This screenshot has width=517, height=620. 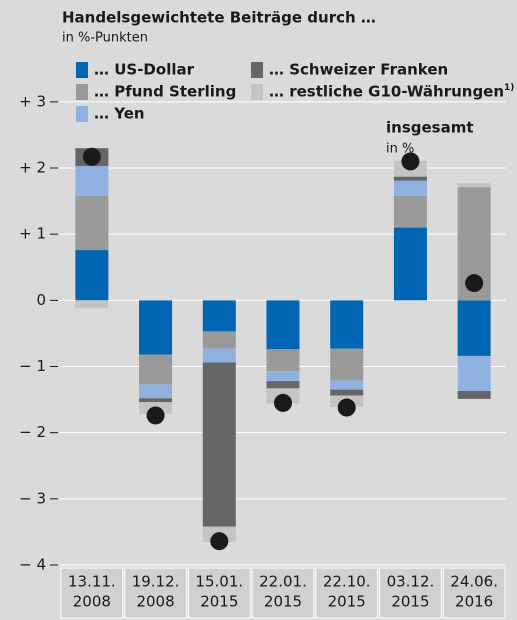 What do you see at coordinates (411, 582) in the screenshot?
I see `x-tick-label: 03.12.` at bounding box center [411, 582].